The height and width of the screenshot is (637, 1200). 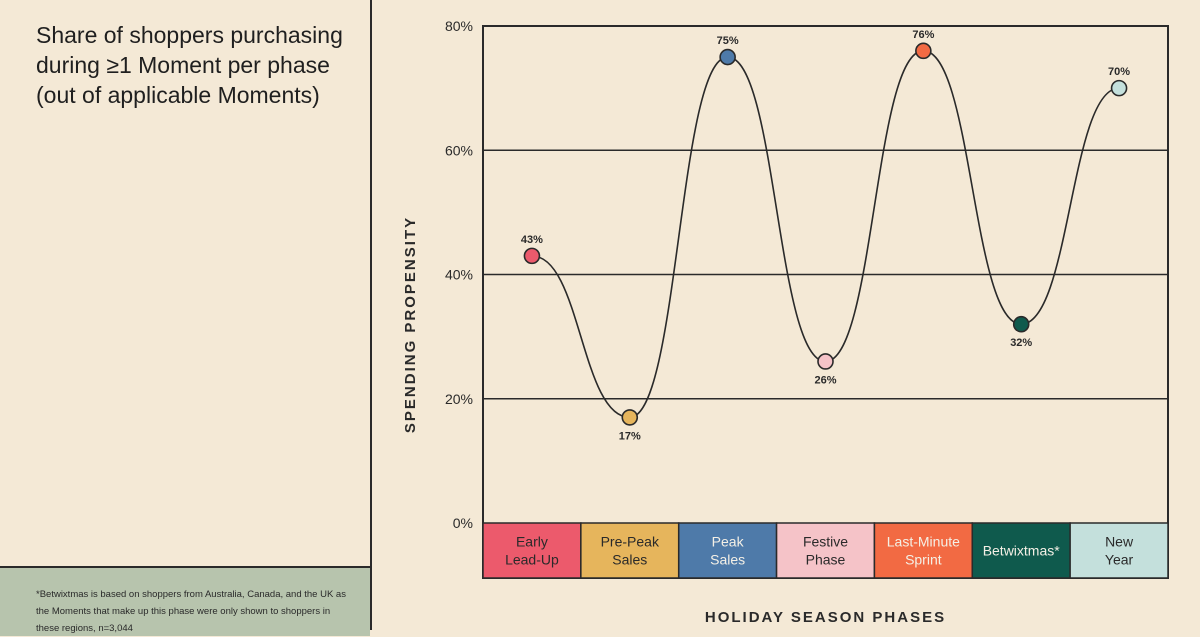 I want to click on data-label: 43%, so click(x=532, y=240).